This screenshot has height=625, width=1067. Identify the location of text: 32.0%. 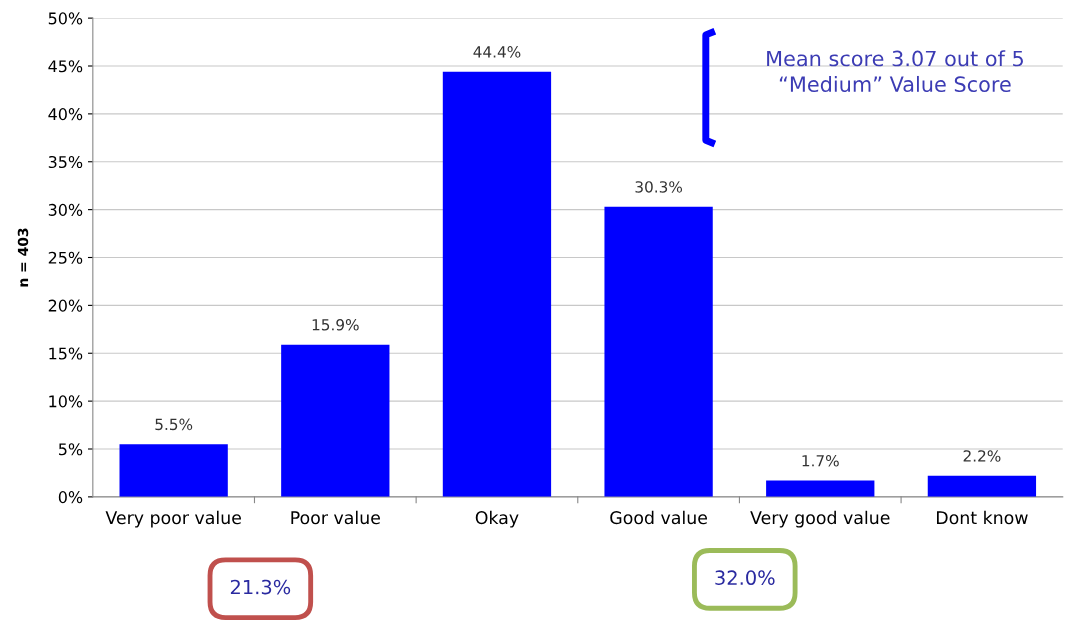
(745, 578).